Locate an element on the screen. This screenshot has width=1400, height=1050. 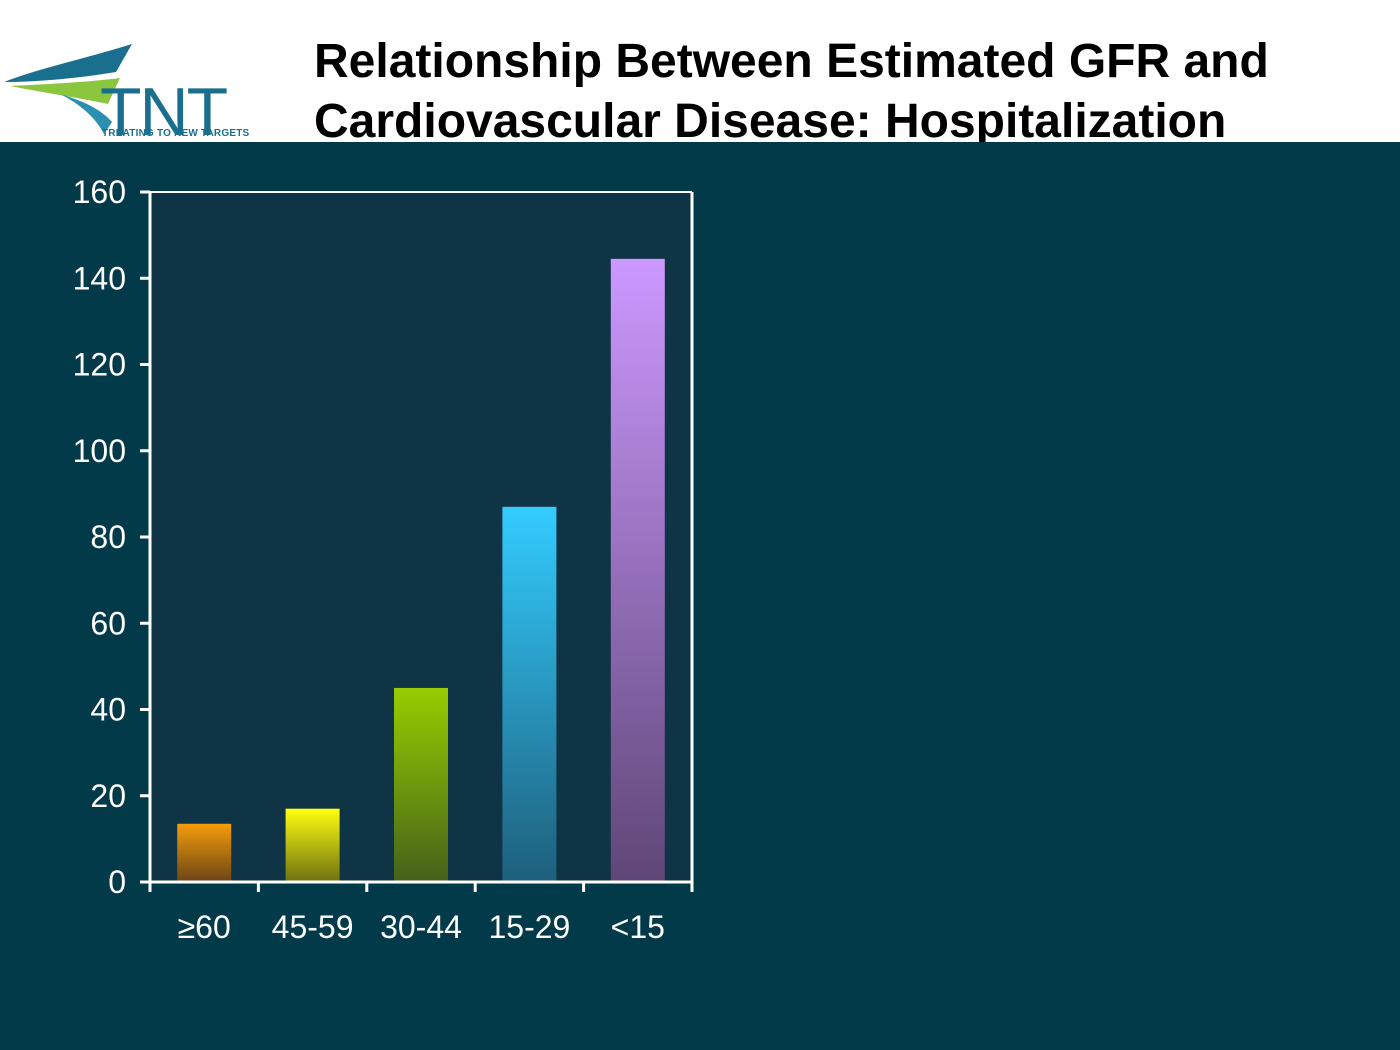
x-tick-label: 30-44 is located at coordinates (421, 927).